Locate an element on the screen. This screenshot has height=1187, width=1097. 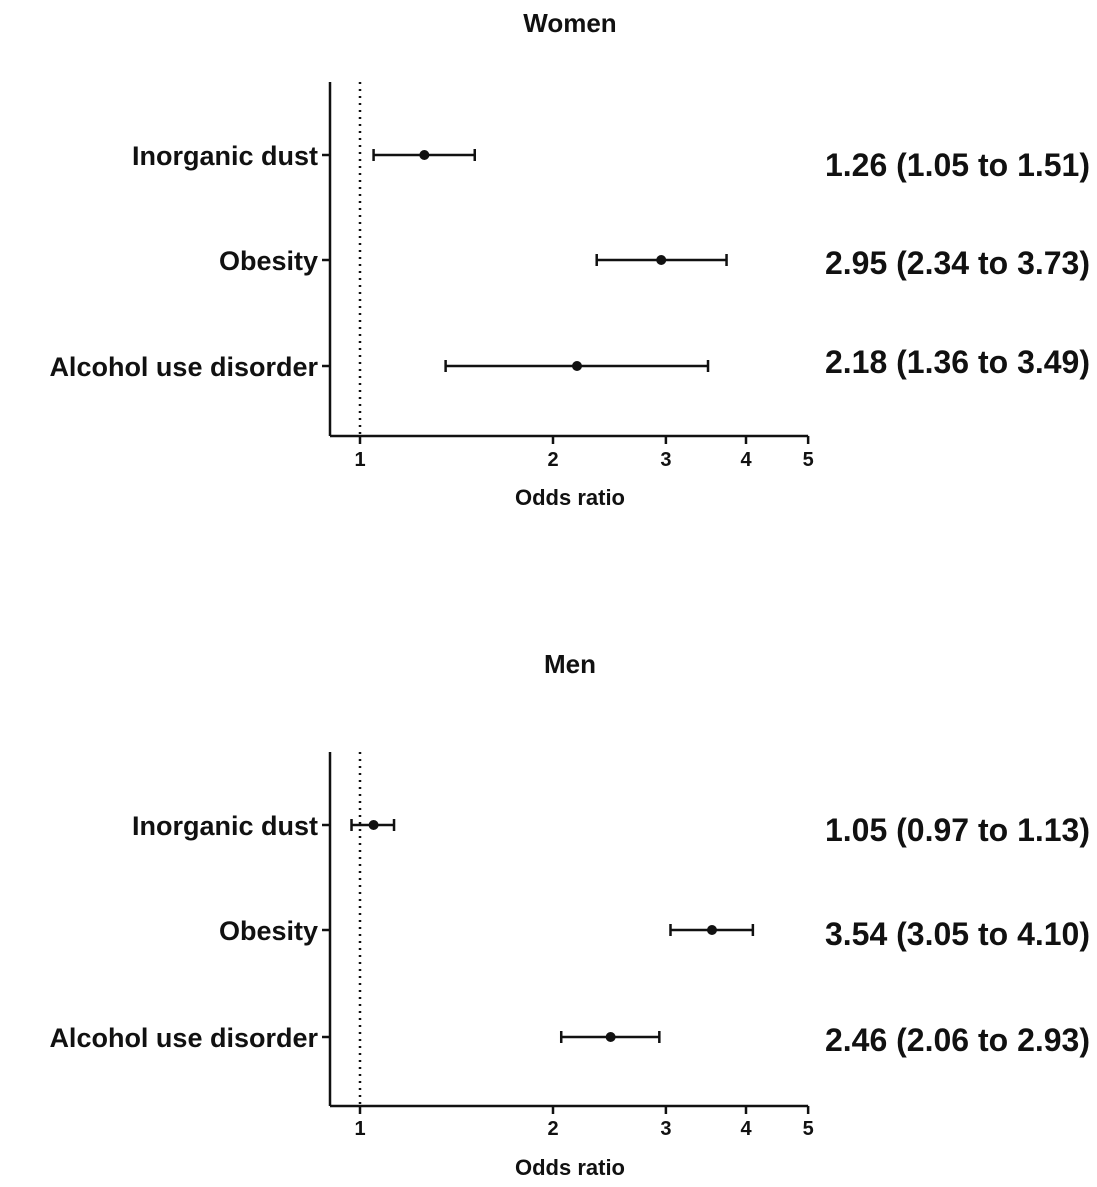
odds-ratio-label: 1.26 (1.05 to 1.51) is located at coordinates (957, 165).